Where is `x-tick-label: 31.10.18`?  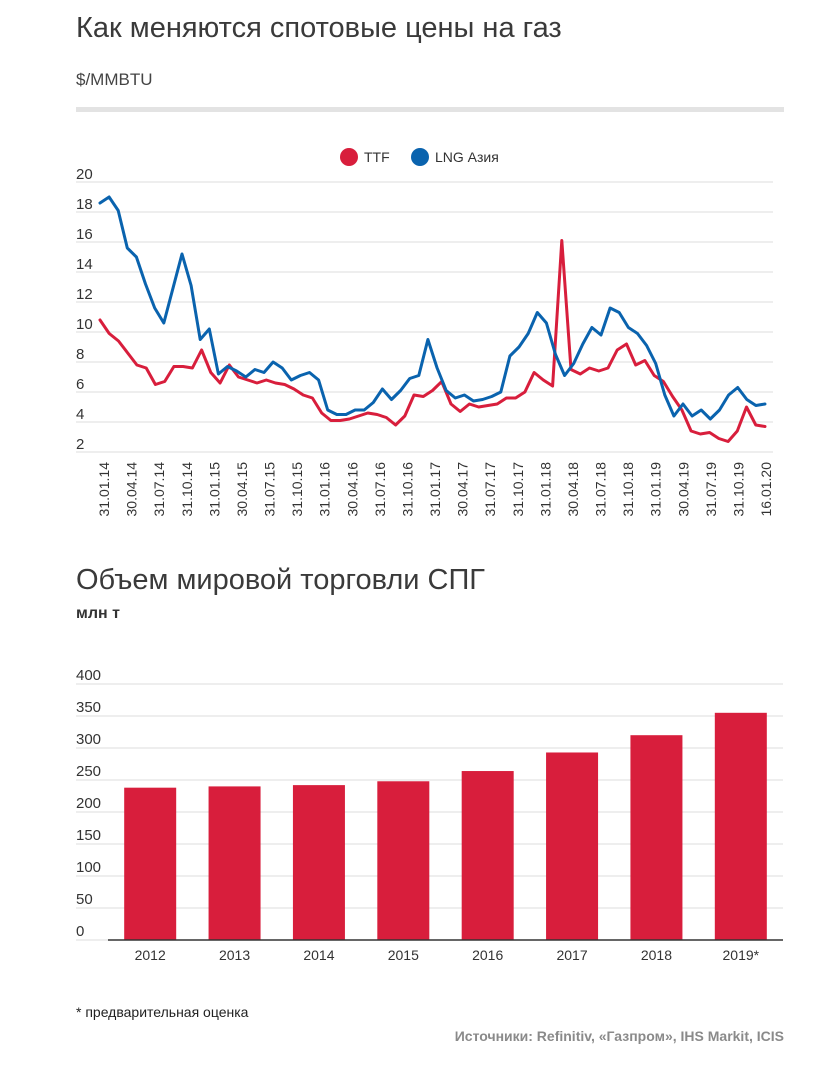
x-tick-label: 31.10.18 is located at coordinates (628, 489).